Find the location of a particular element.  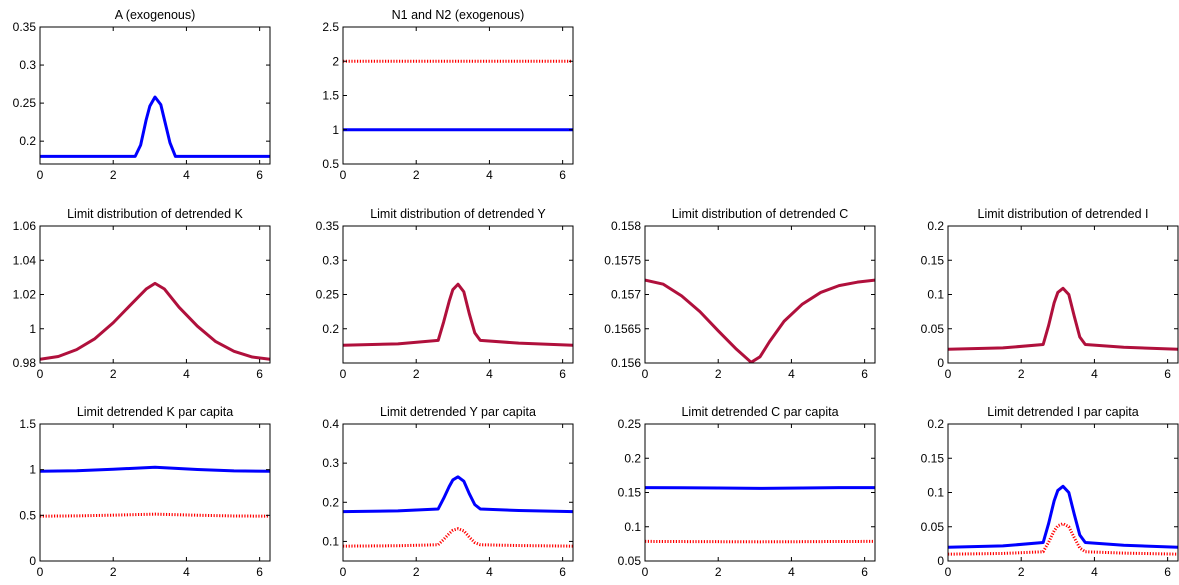

y-tick-label: 0.15 is located at coordinates (933, 458).